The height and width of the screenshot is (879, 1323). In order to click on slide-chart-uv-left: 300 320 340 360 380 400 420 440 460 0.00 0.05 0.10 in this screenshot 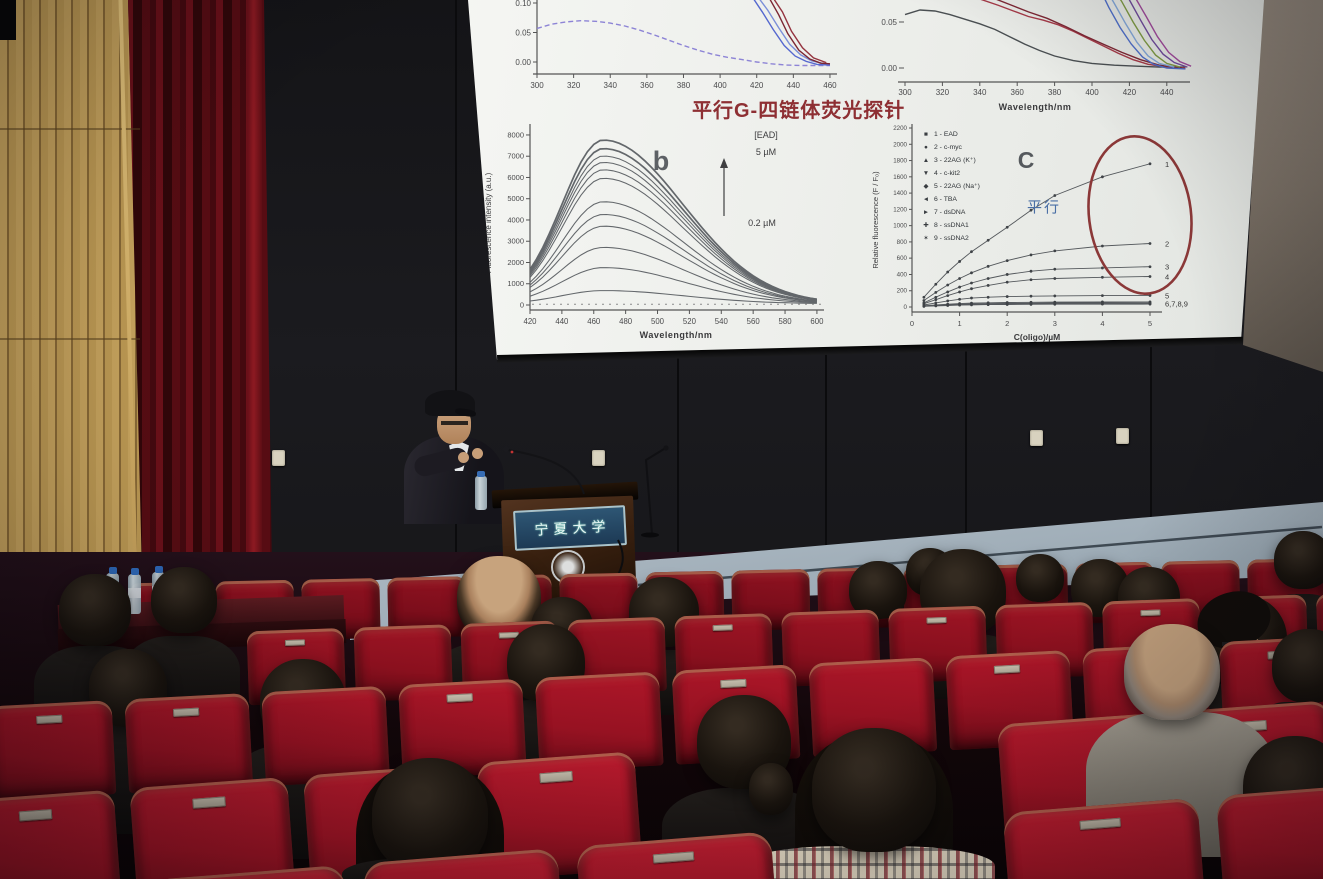, I will do `click(676, 45)`.